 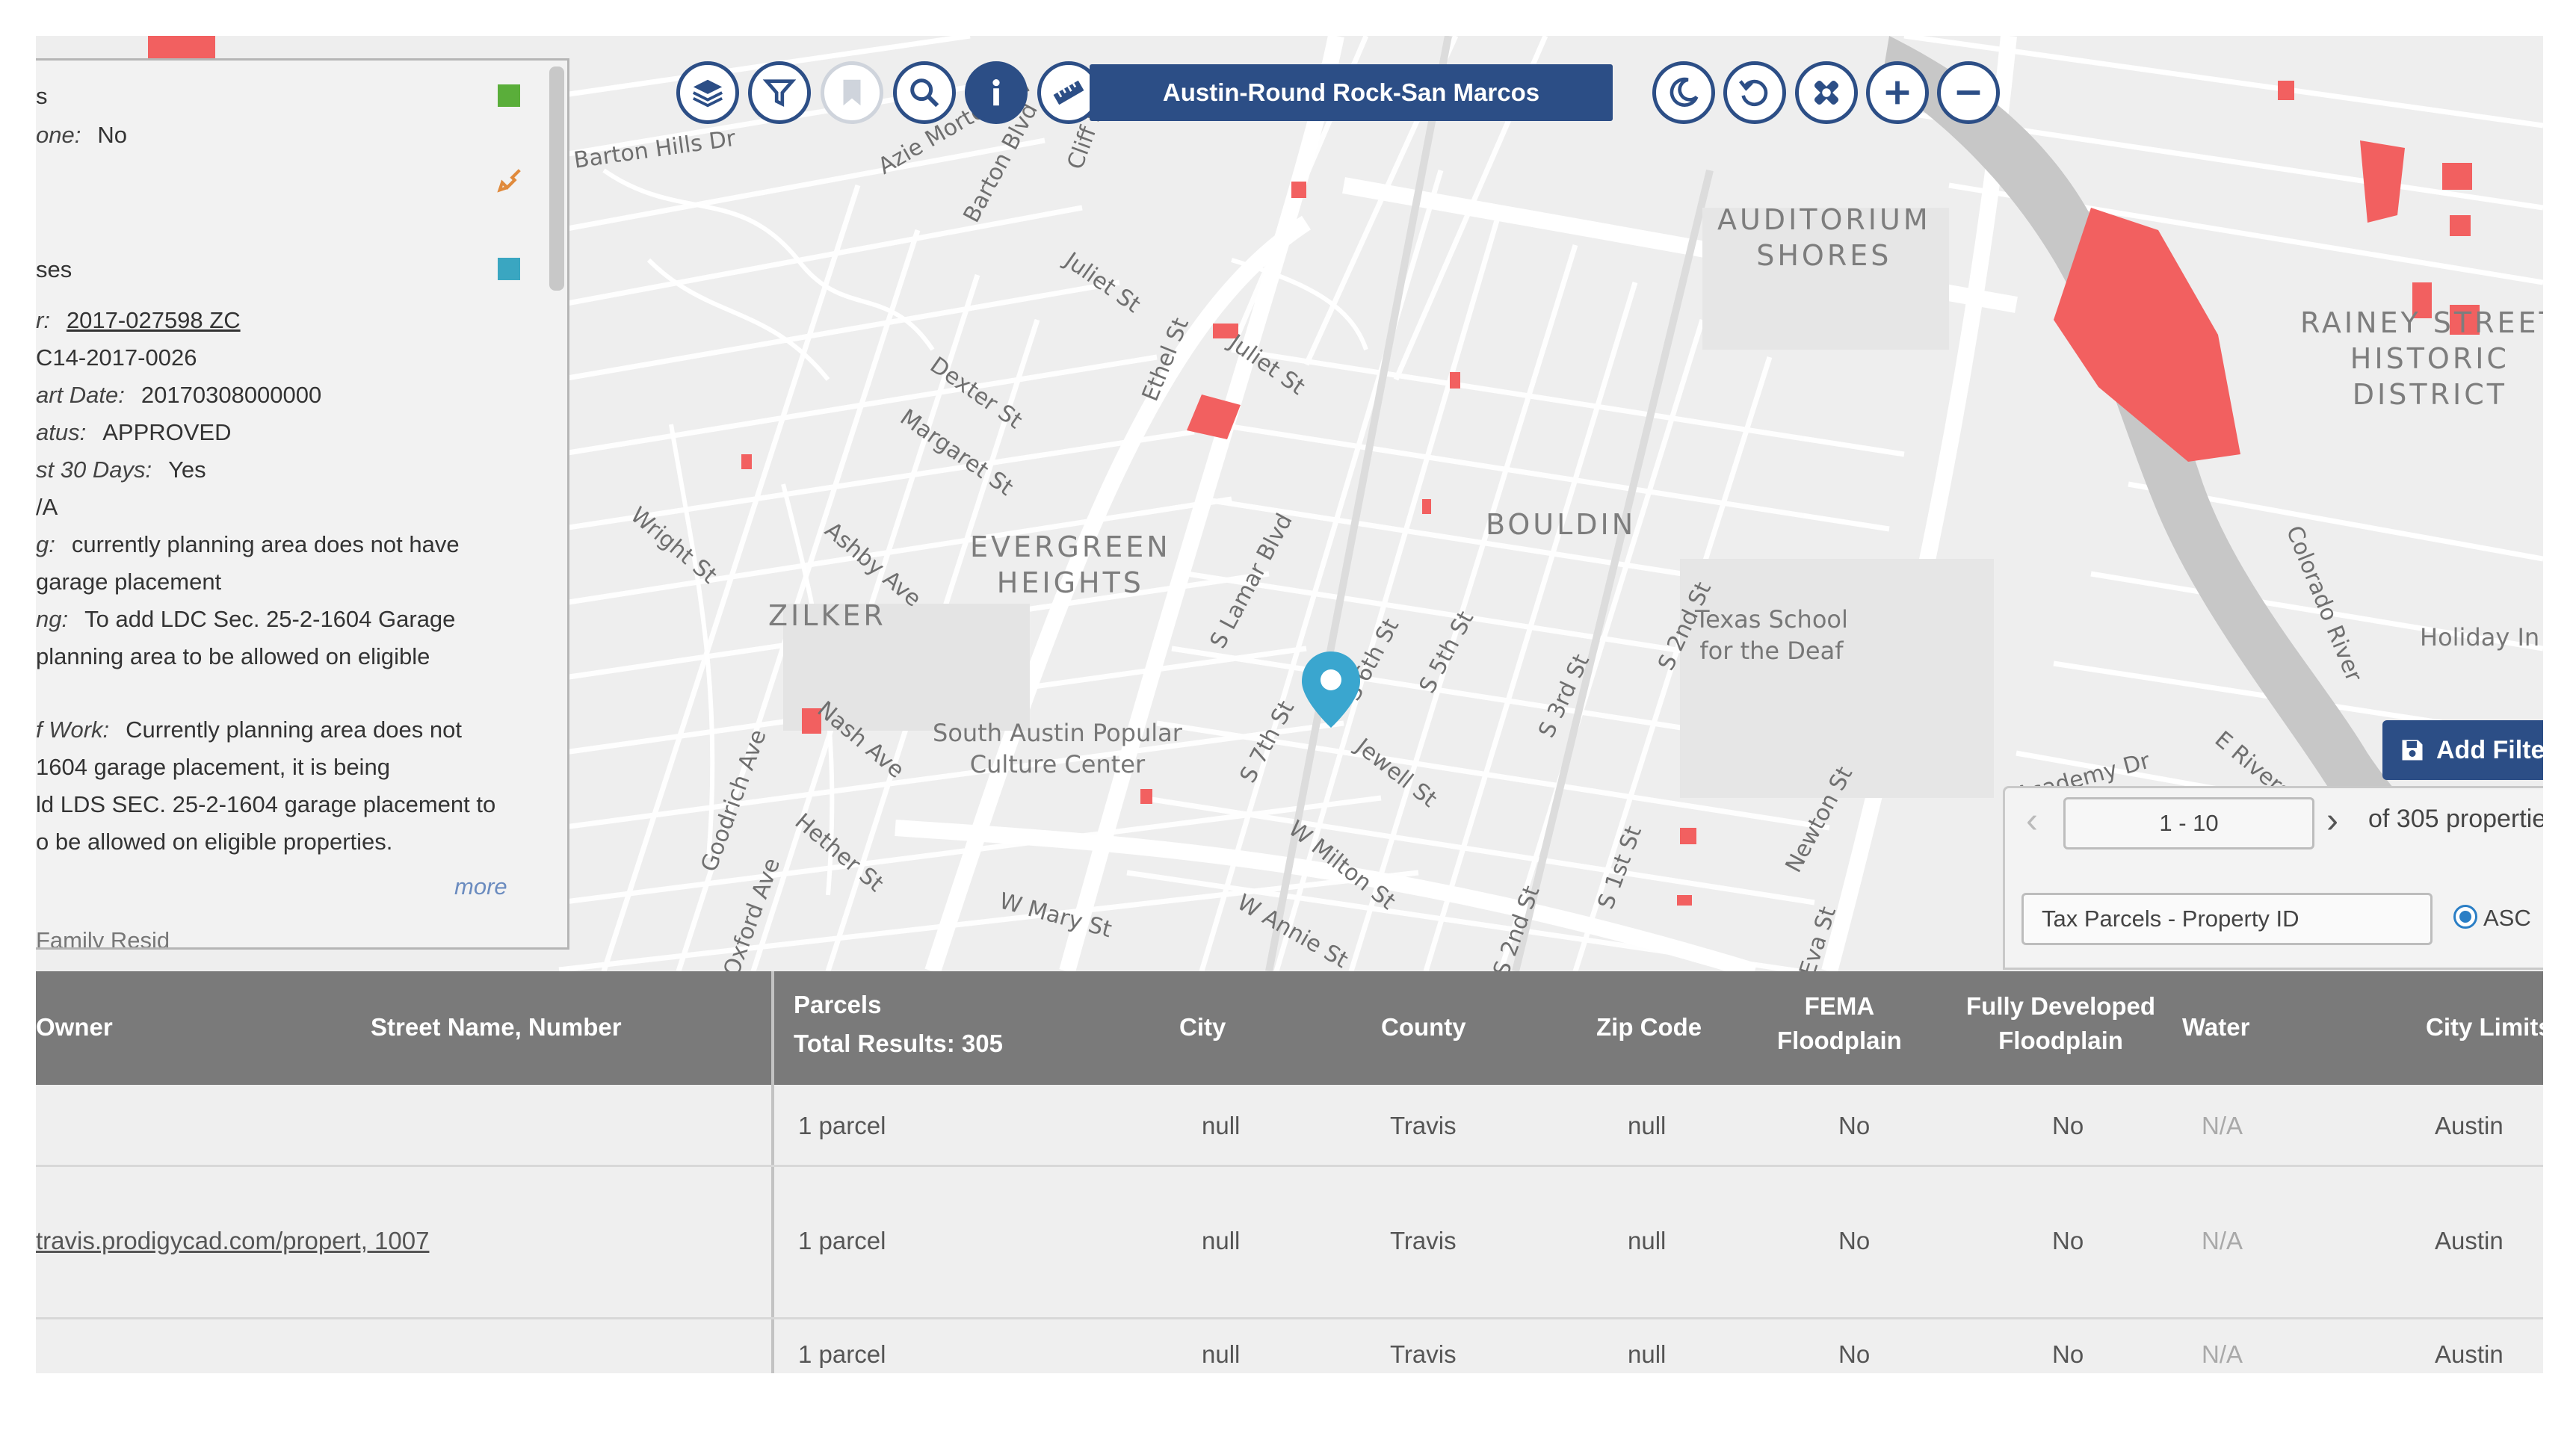 What do you see at coordinates (1839, 1023) in the screenshot?
I see `column-header-fema: FEMA Floodplain` at bounding box center [1839, 1023].